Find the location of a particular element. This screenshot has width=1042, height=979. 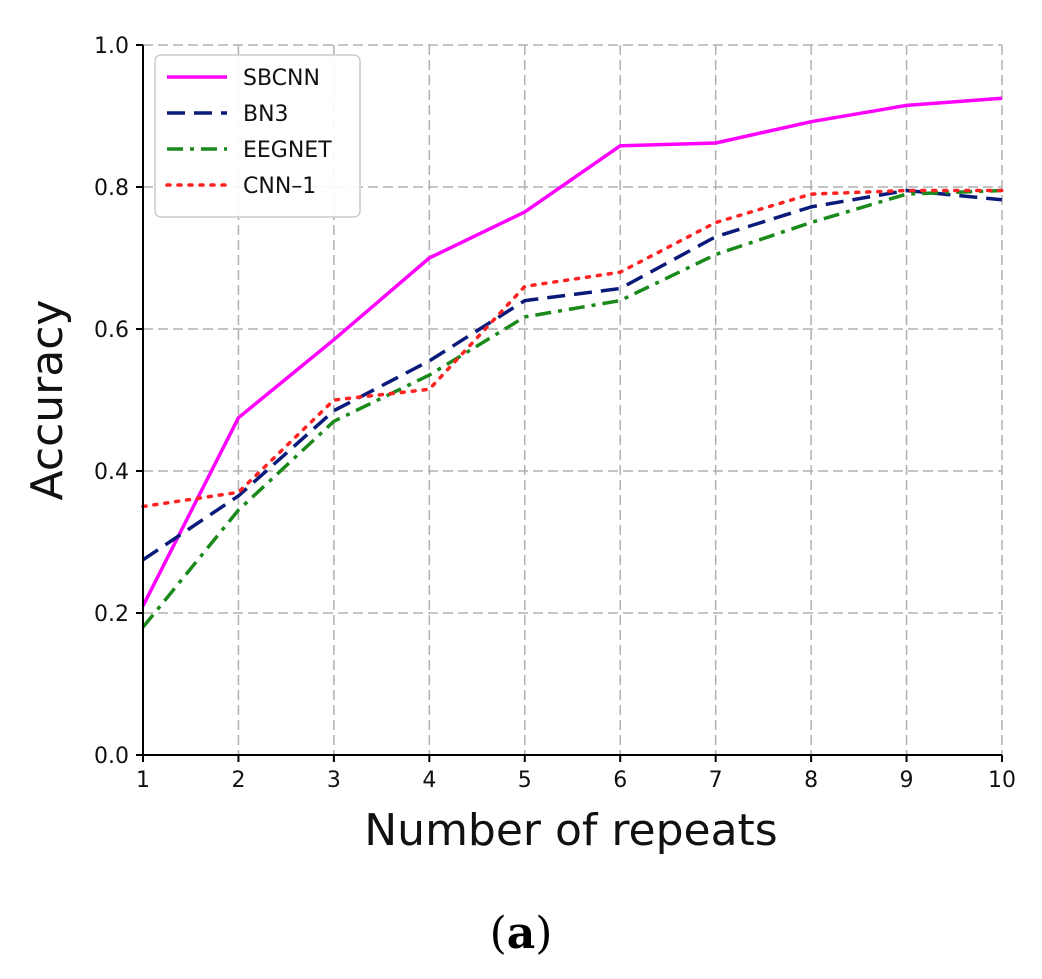

y-tick-label: 0.0 is located at coordinates (111, 756).